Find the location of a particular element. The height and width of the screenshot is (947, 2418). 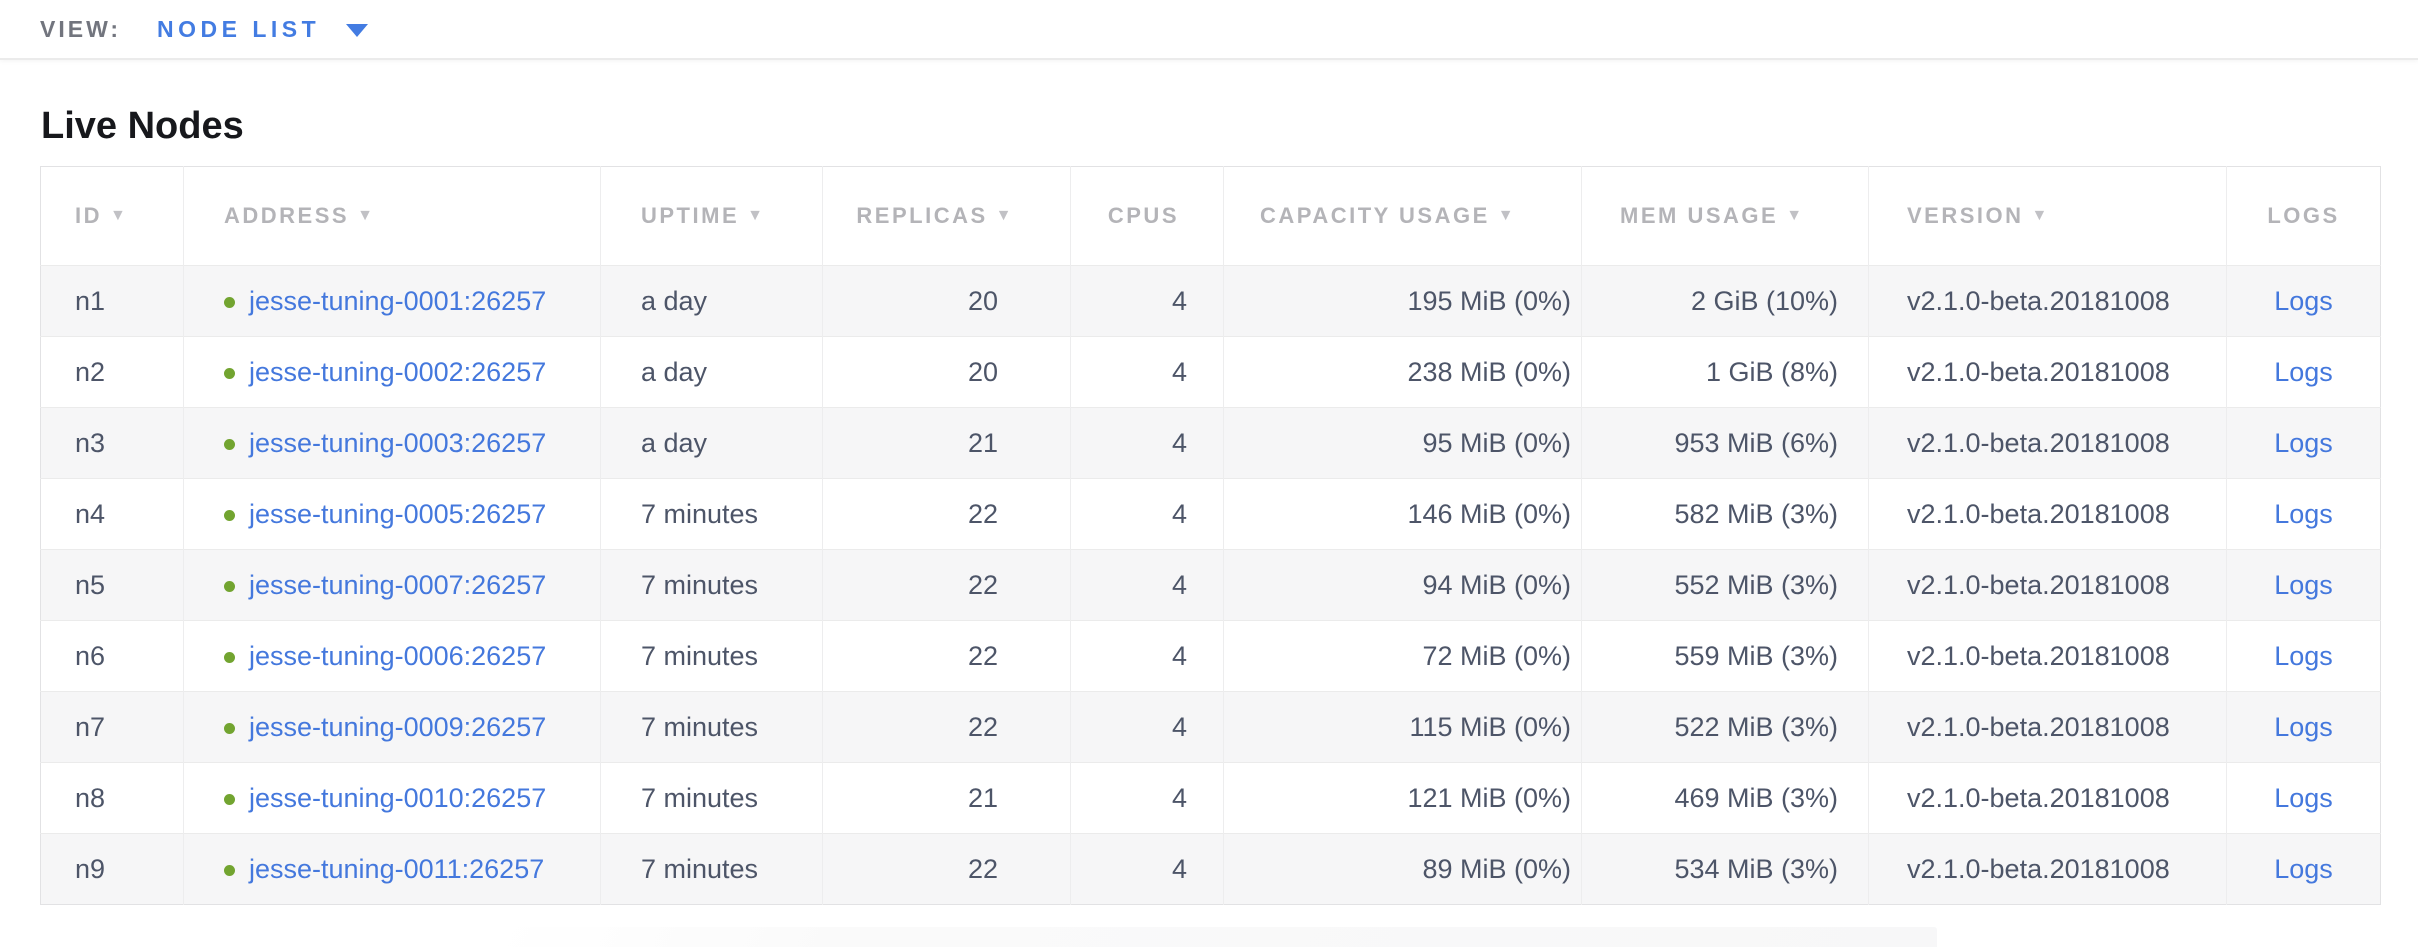

cell-replicas: 22 is located at coordinates (946, 585).